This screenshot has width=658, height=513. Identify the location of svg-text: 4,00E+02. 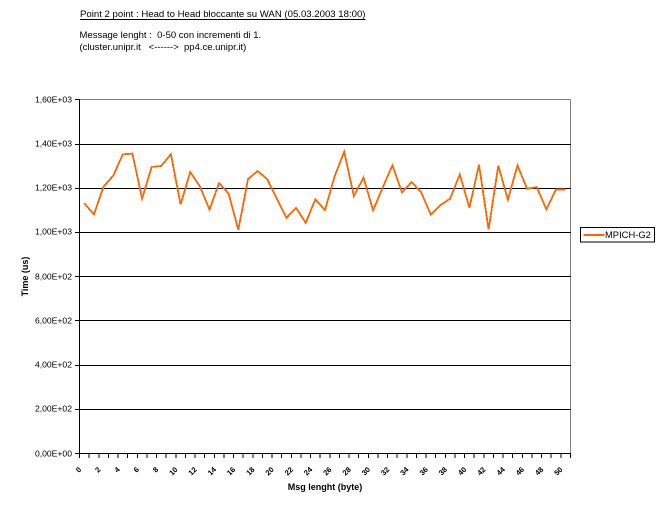
(53, 365).